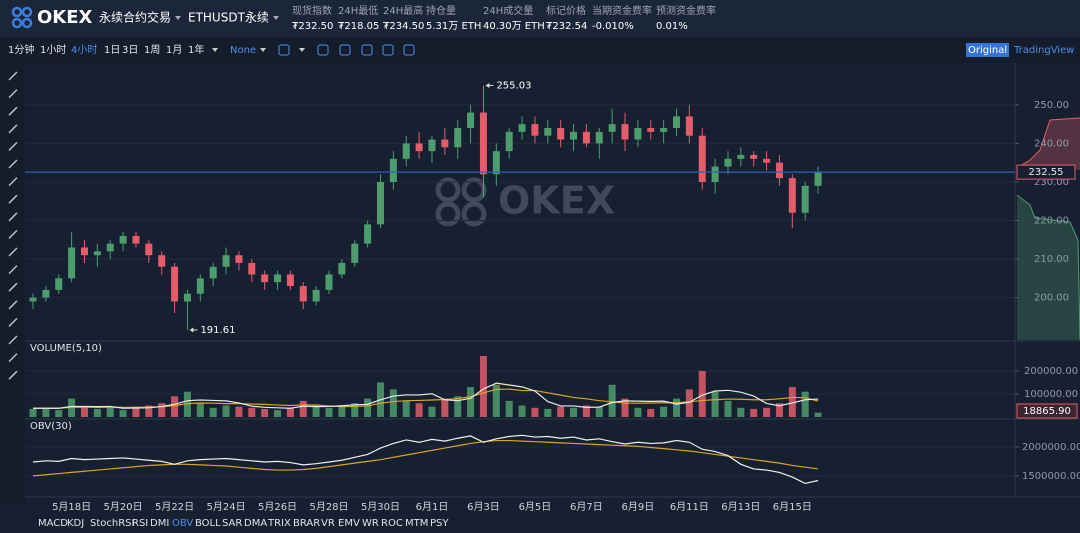 This screenshot has height=533, width=1080. Describe the element at coordinates (208, 523) in the screenshot. I see `indicator-tab: BOLL` at that location.